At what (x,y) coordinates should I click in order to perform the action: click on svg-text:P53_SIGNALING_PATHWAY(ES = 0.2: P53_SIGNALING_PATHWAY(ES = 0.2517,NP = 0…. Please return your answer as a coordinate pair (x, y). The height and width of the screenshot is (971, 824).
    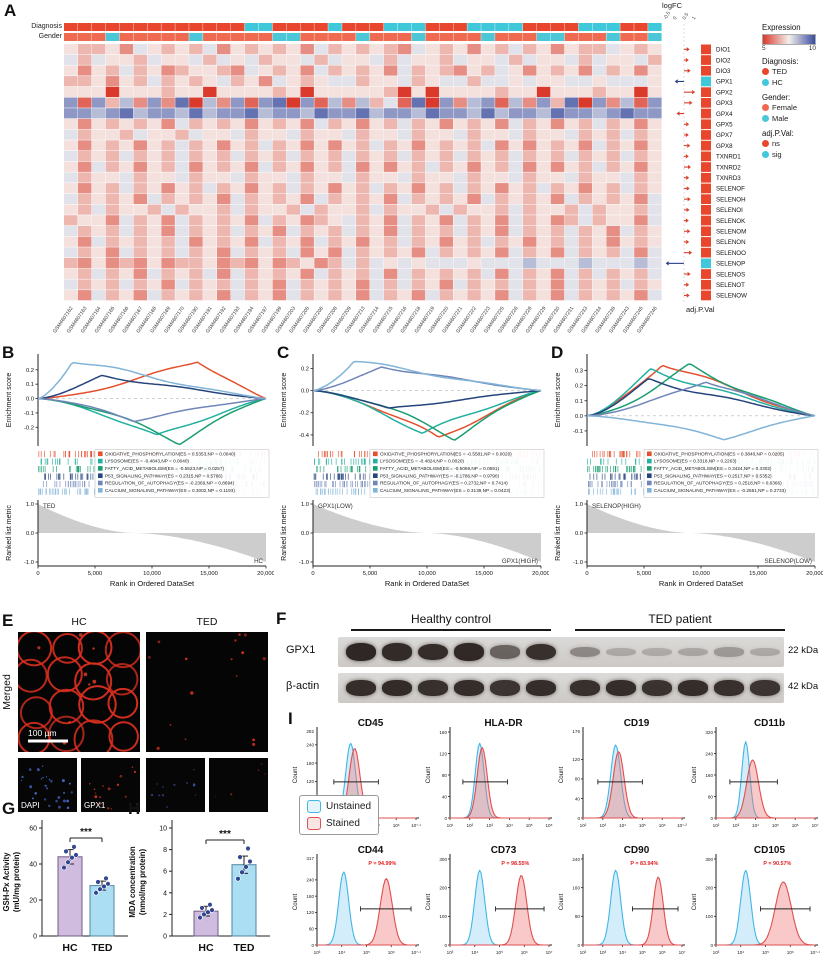
    Looking at the image, I should click on (713, 475).